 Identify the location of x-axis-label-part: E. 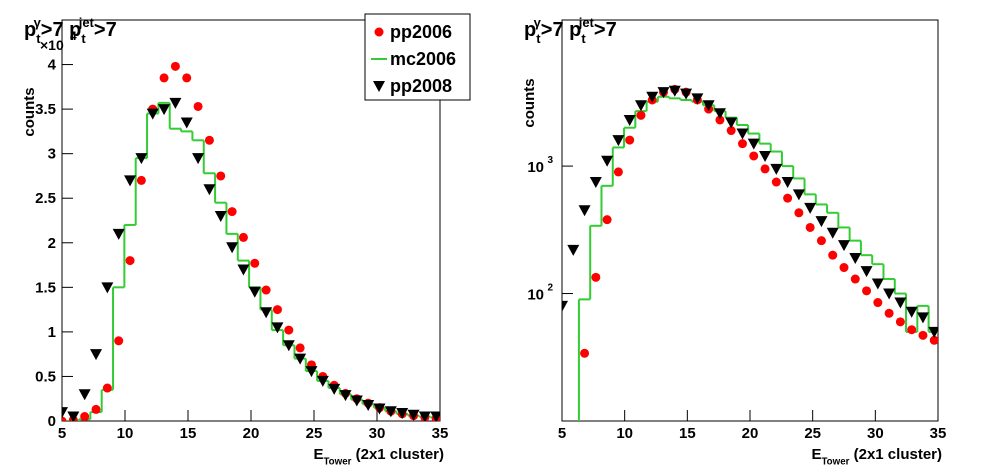
(816, 454).